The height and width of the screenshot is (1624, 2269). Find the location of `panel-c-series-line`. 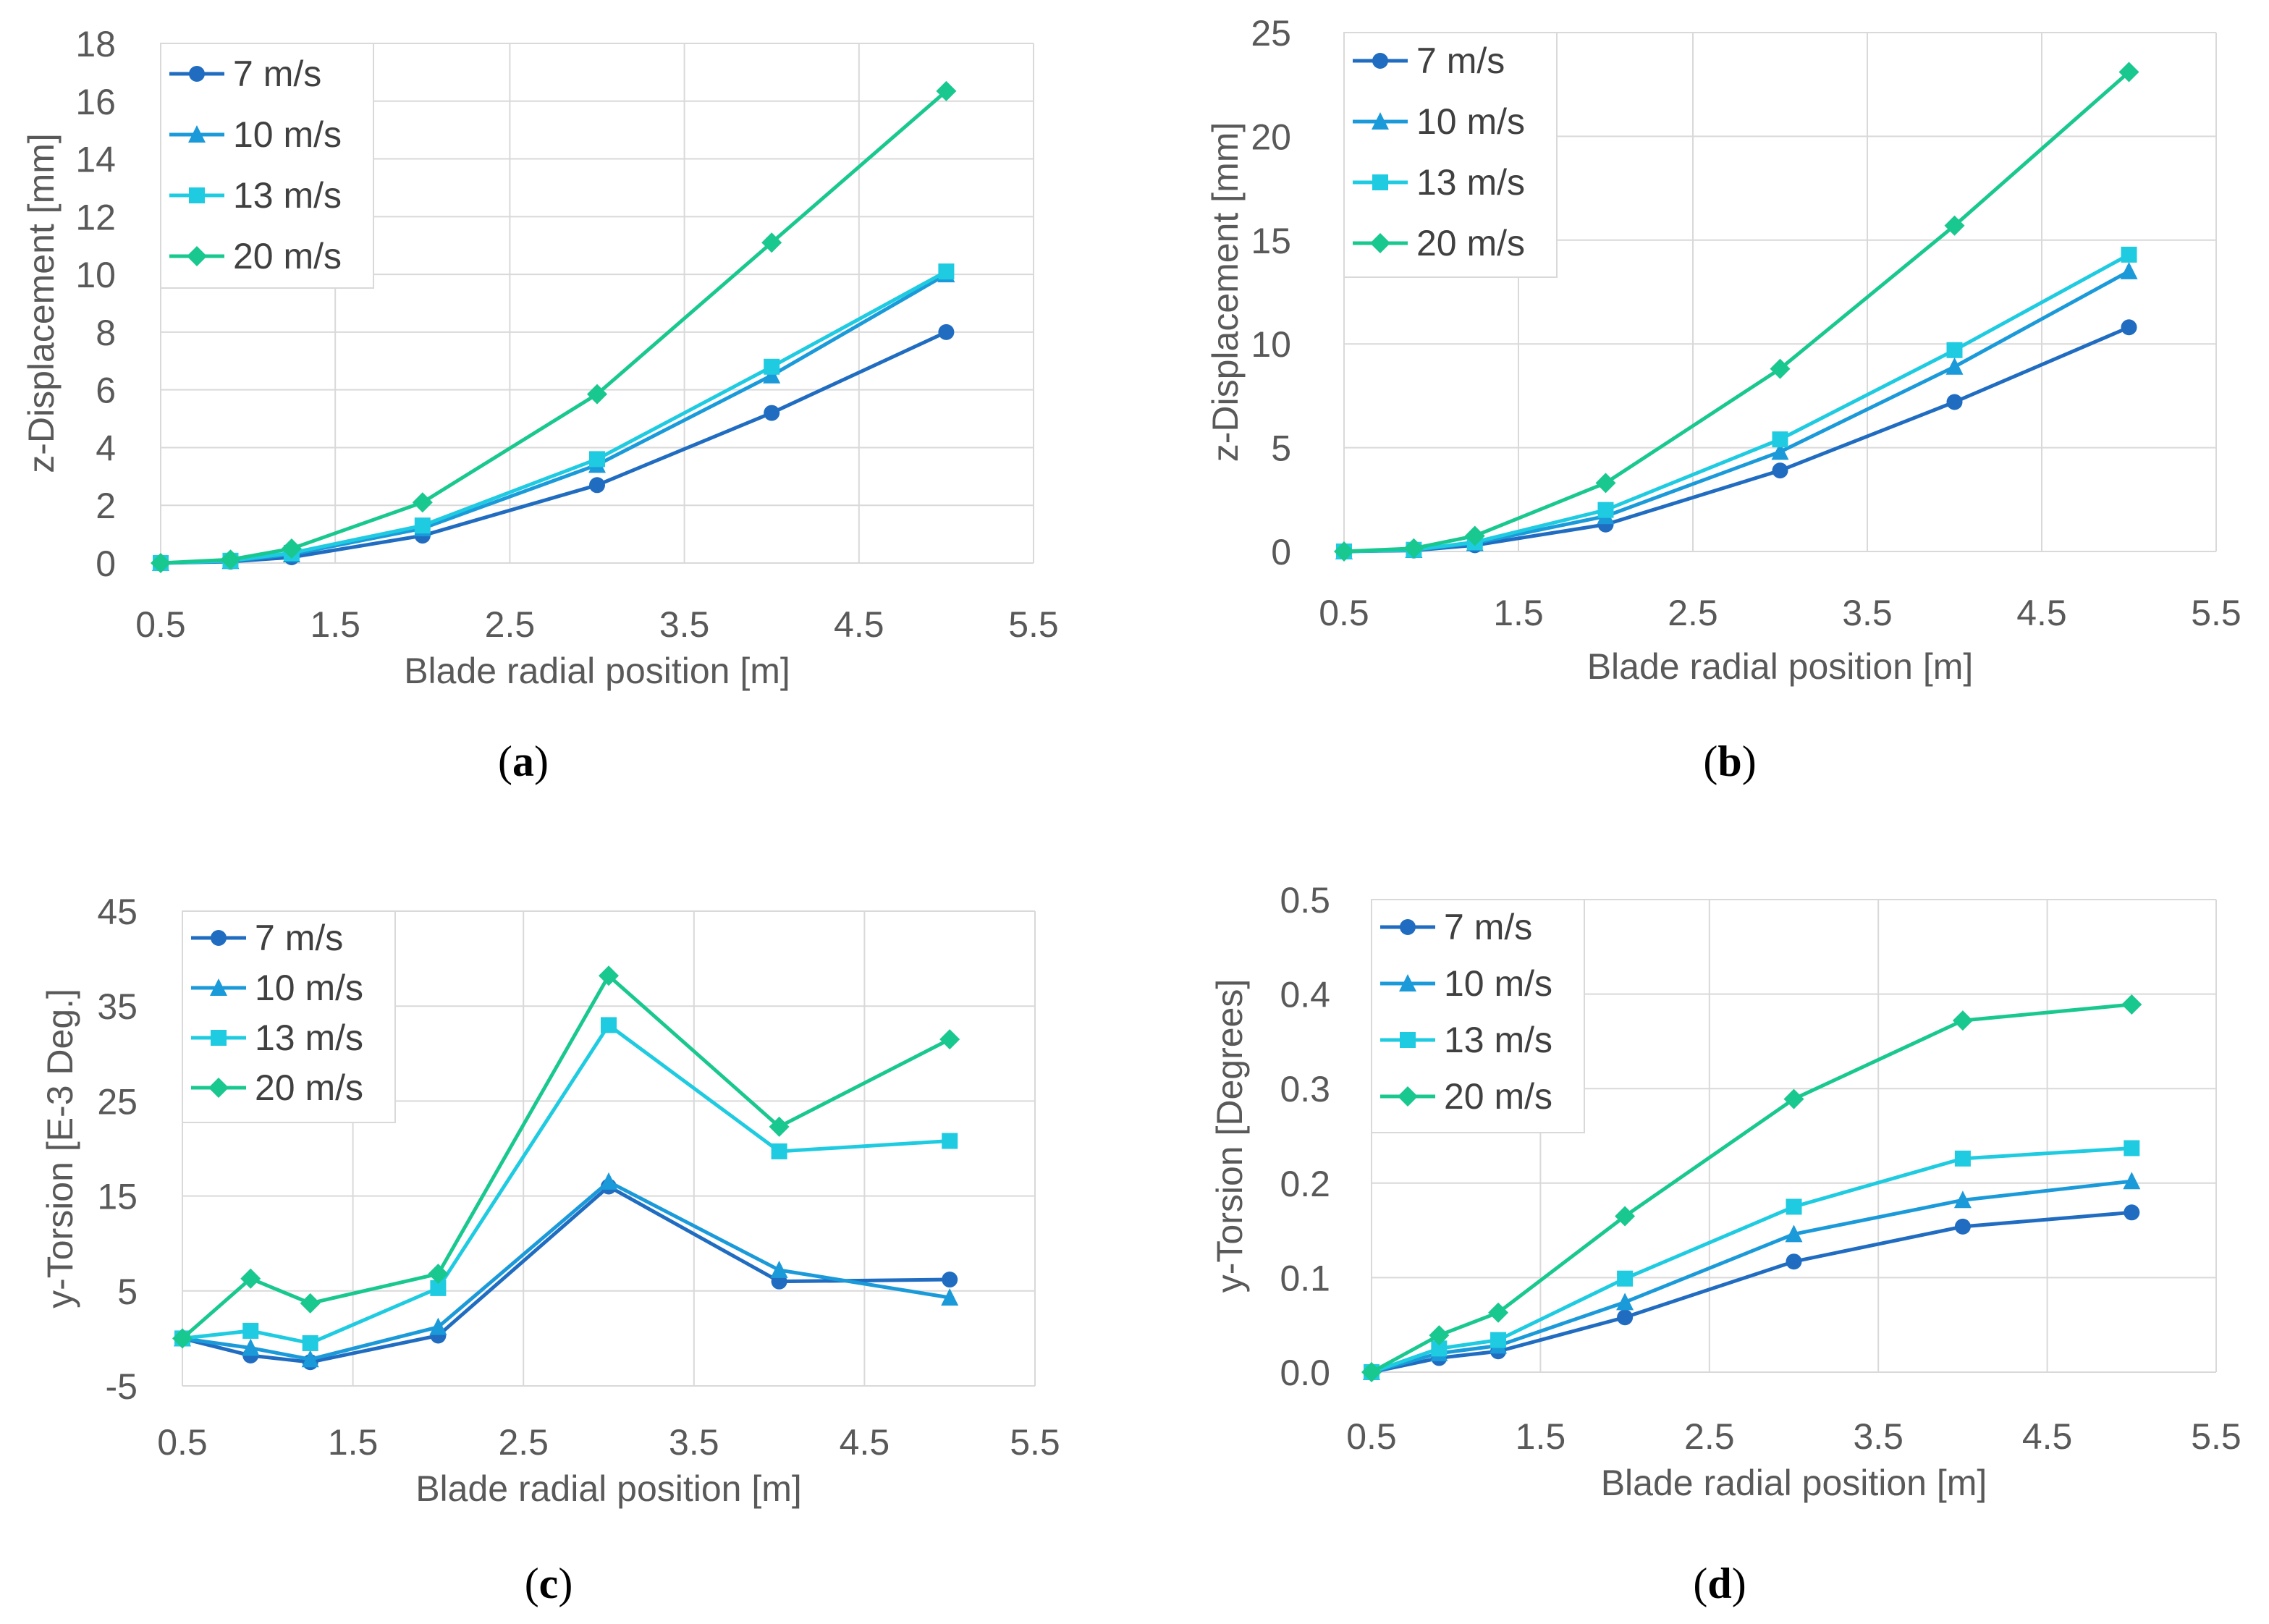

panel-c-series-line is located at coordinates (566, 1274).